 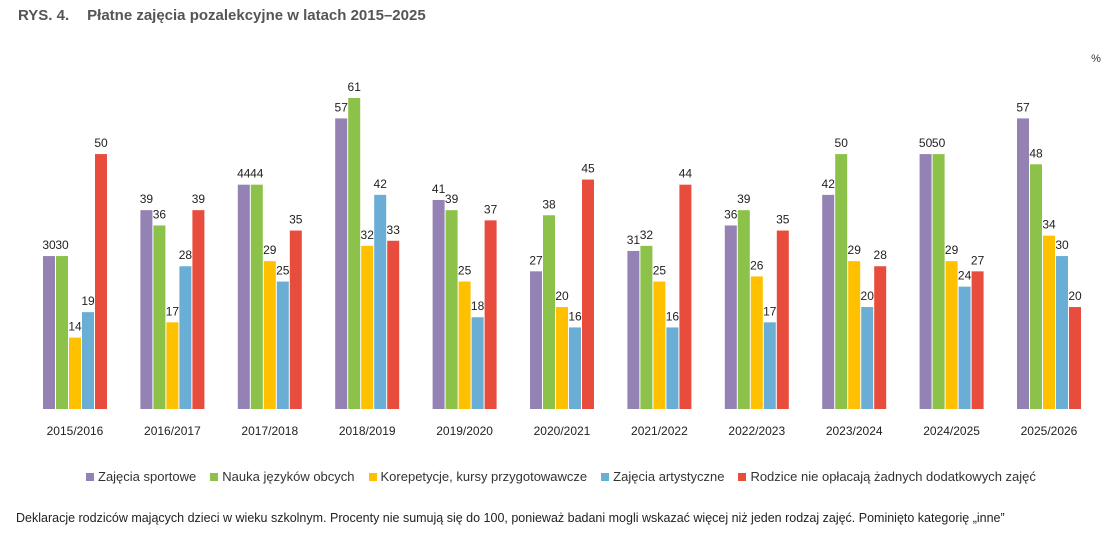 What do you see at coordinates (925, 281) in the screenshot?
I see `bar-2024/2025-series-1` at bounding box center [925, 281].